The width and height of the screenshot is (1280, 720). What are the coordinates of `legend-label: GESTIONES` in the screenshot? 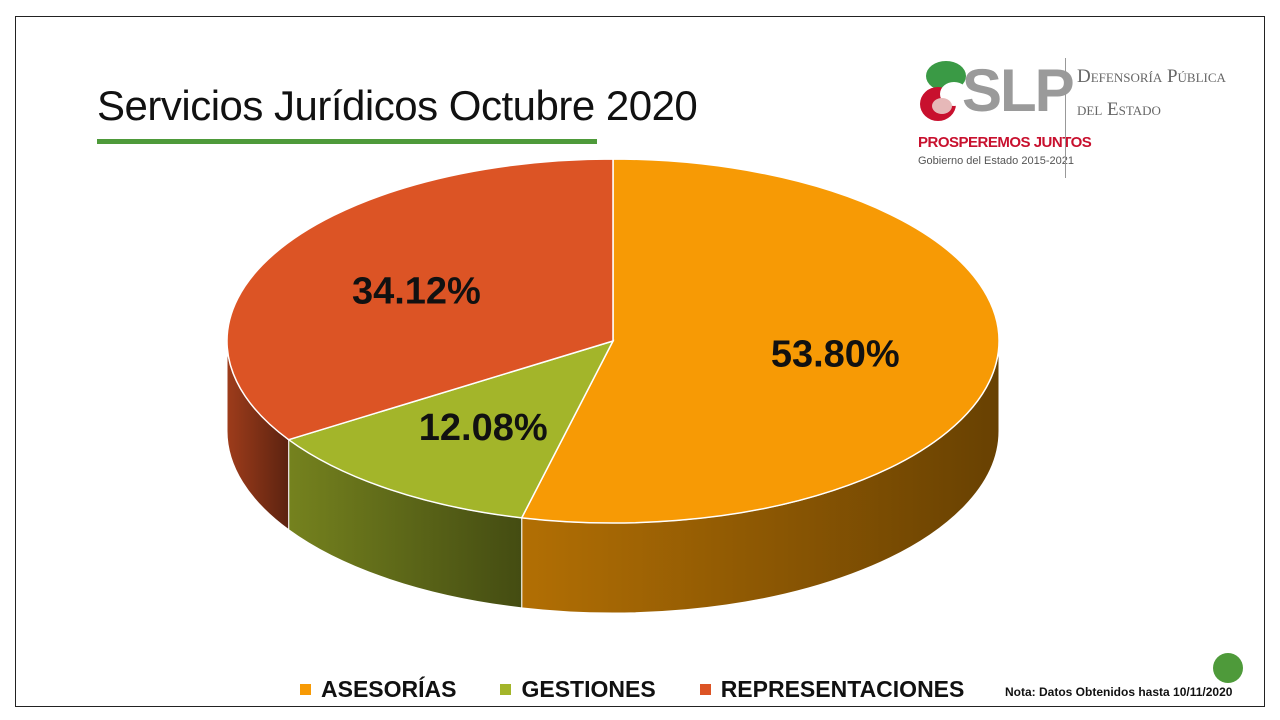 It's located at (588, 689).